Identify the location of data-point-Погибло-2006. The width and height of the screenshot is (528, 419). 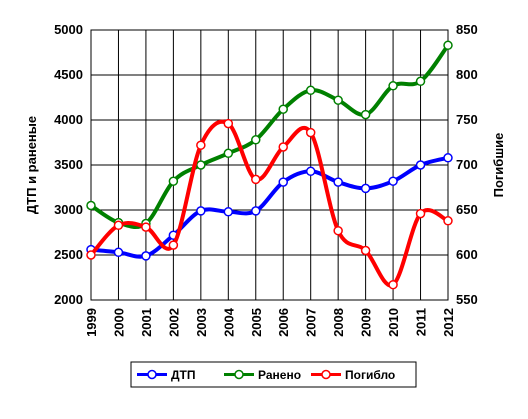
(283, 147).